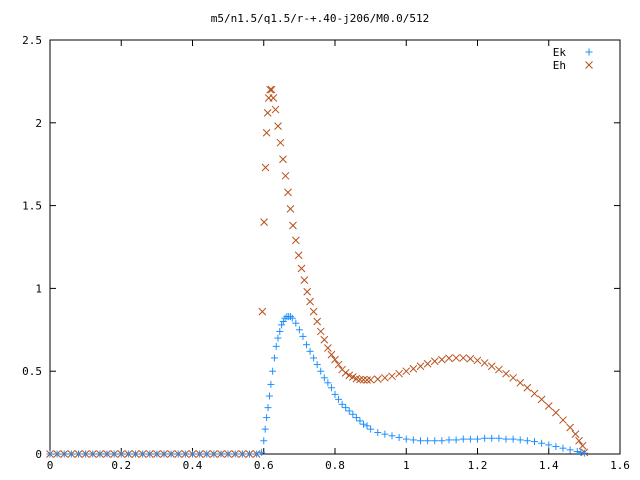 Image resolution: width=640 pixels, height=480 pixels. I want to click on x-tick-label: 0.6, so click(264, 465).